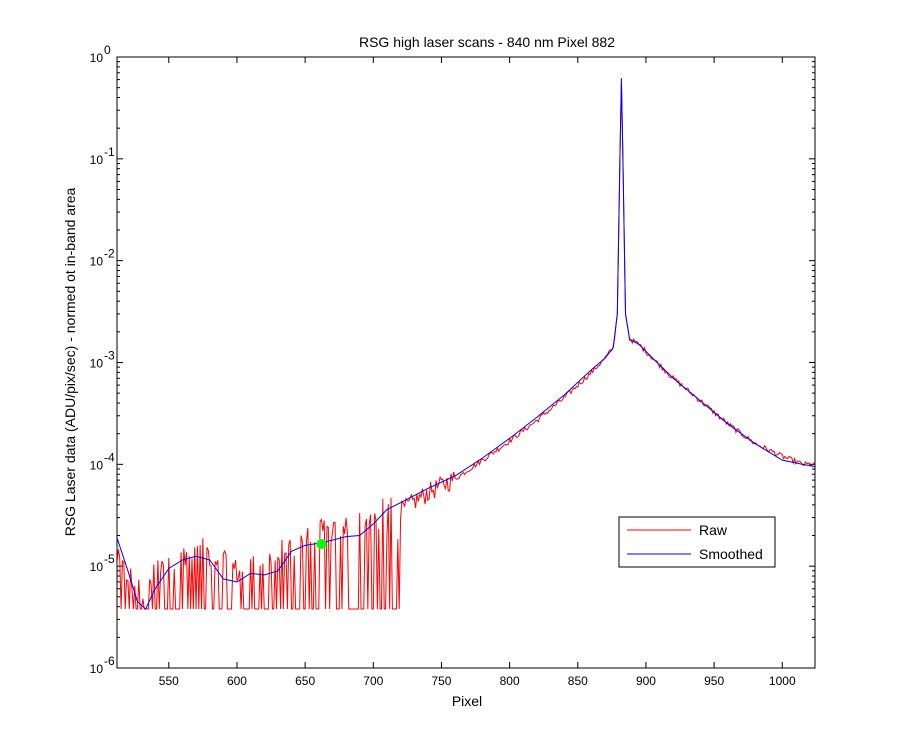 This screenshot has height=750, width=900. I want to click on x-axis-label: Pixel, so click(467, 701).